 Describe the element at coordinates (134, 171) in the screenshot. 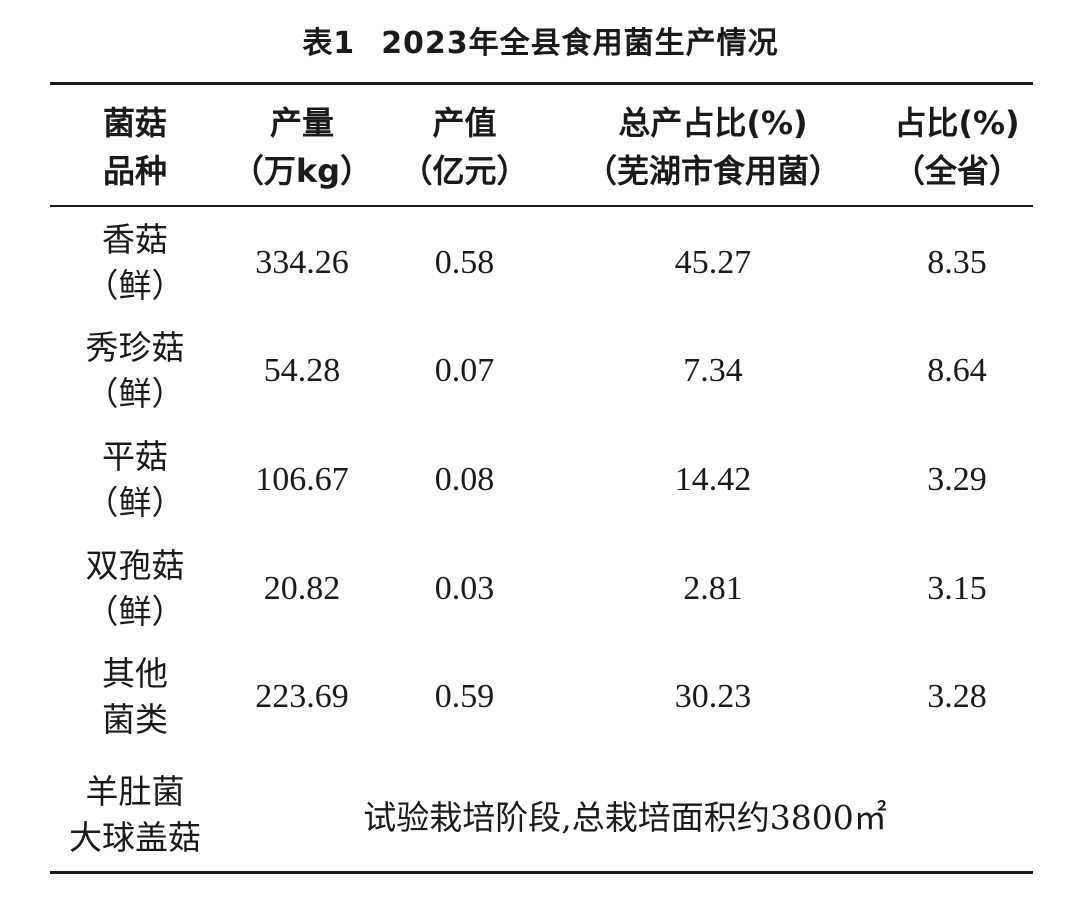

I see `header-line: 品种` at that location.